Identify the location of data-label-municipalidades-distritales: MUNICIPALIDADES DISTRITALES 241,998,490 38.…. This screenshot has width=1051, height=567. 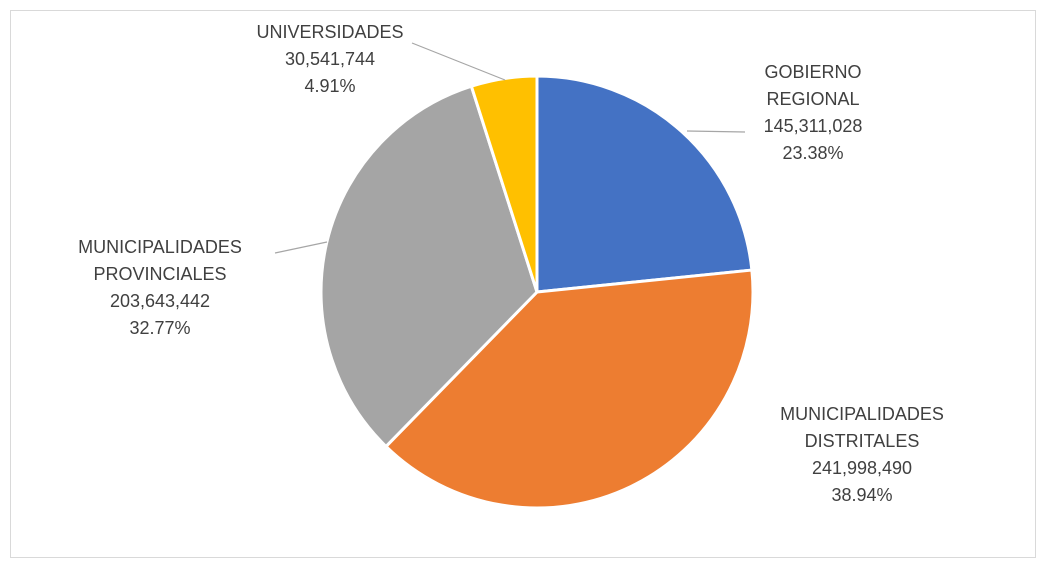
(862, 454).